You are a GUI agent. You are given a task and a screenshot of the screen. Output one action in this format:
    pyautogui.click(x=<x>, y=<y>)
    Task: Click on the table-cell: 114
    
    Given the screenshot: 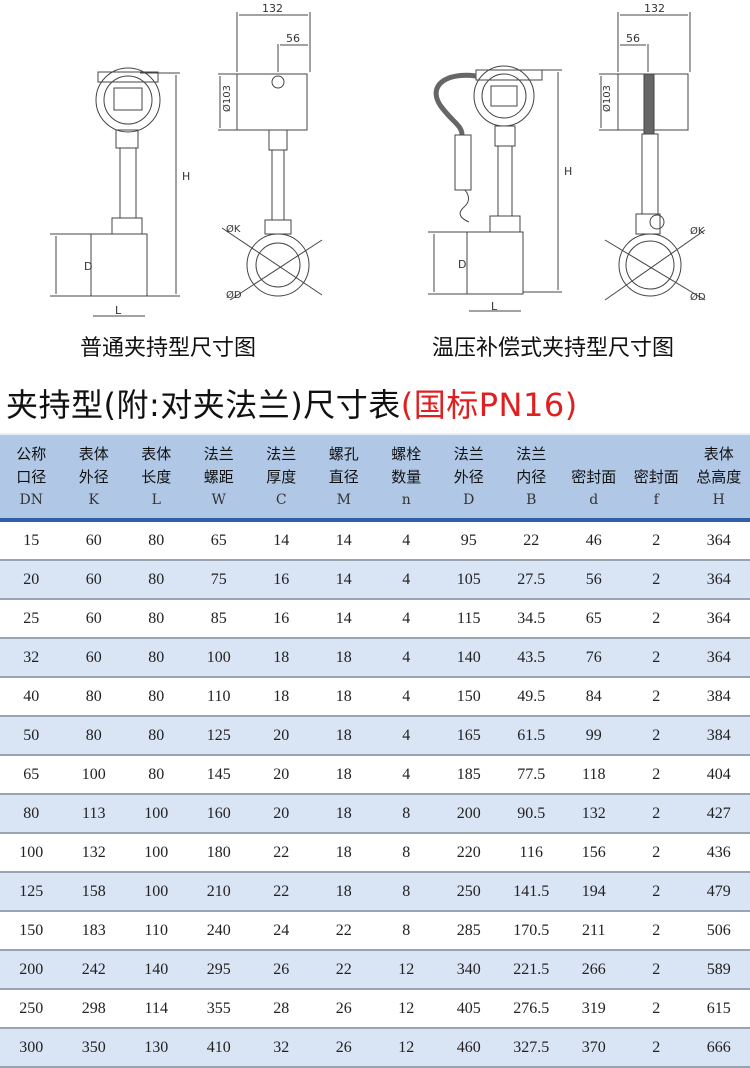 What is the action you would take?
    pyautogui.click(x=156, y=1008)
    